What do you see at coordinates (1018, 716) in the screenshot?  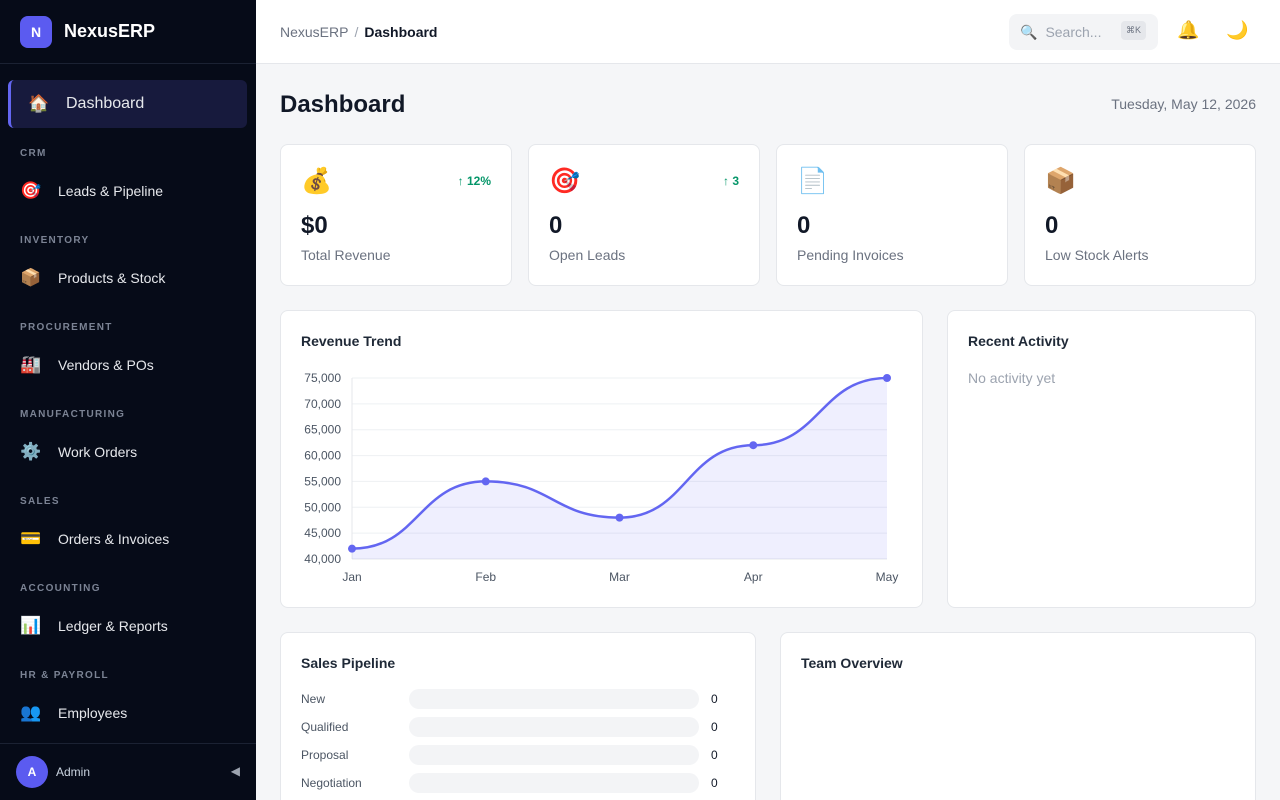 I see `team-overview-card: Team Overview` at bounding box center [1018, 716].